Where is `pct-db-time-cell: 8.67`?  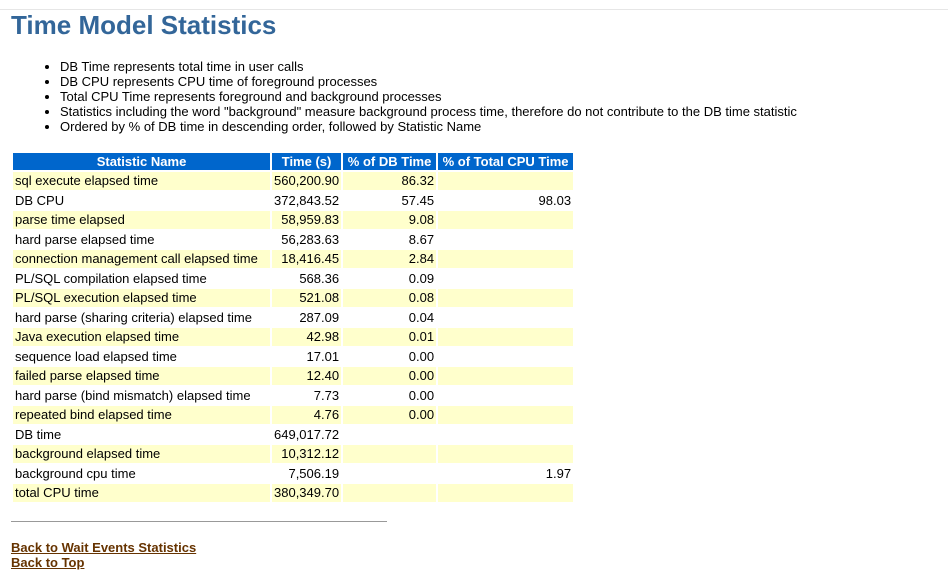
pct-db-time-cell: 8.67 is located at coordinates (390, 239).